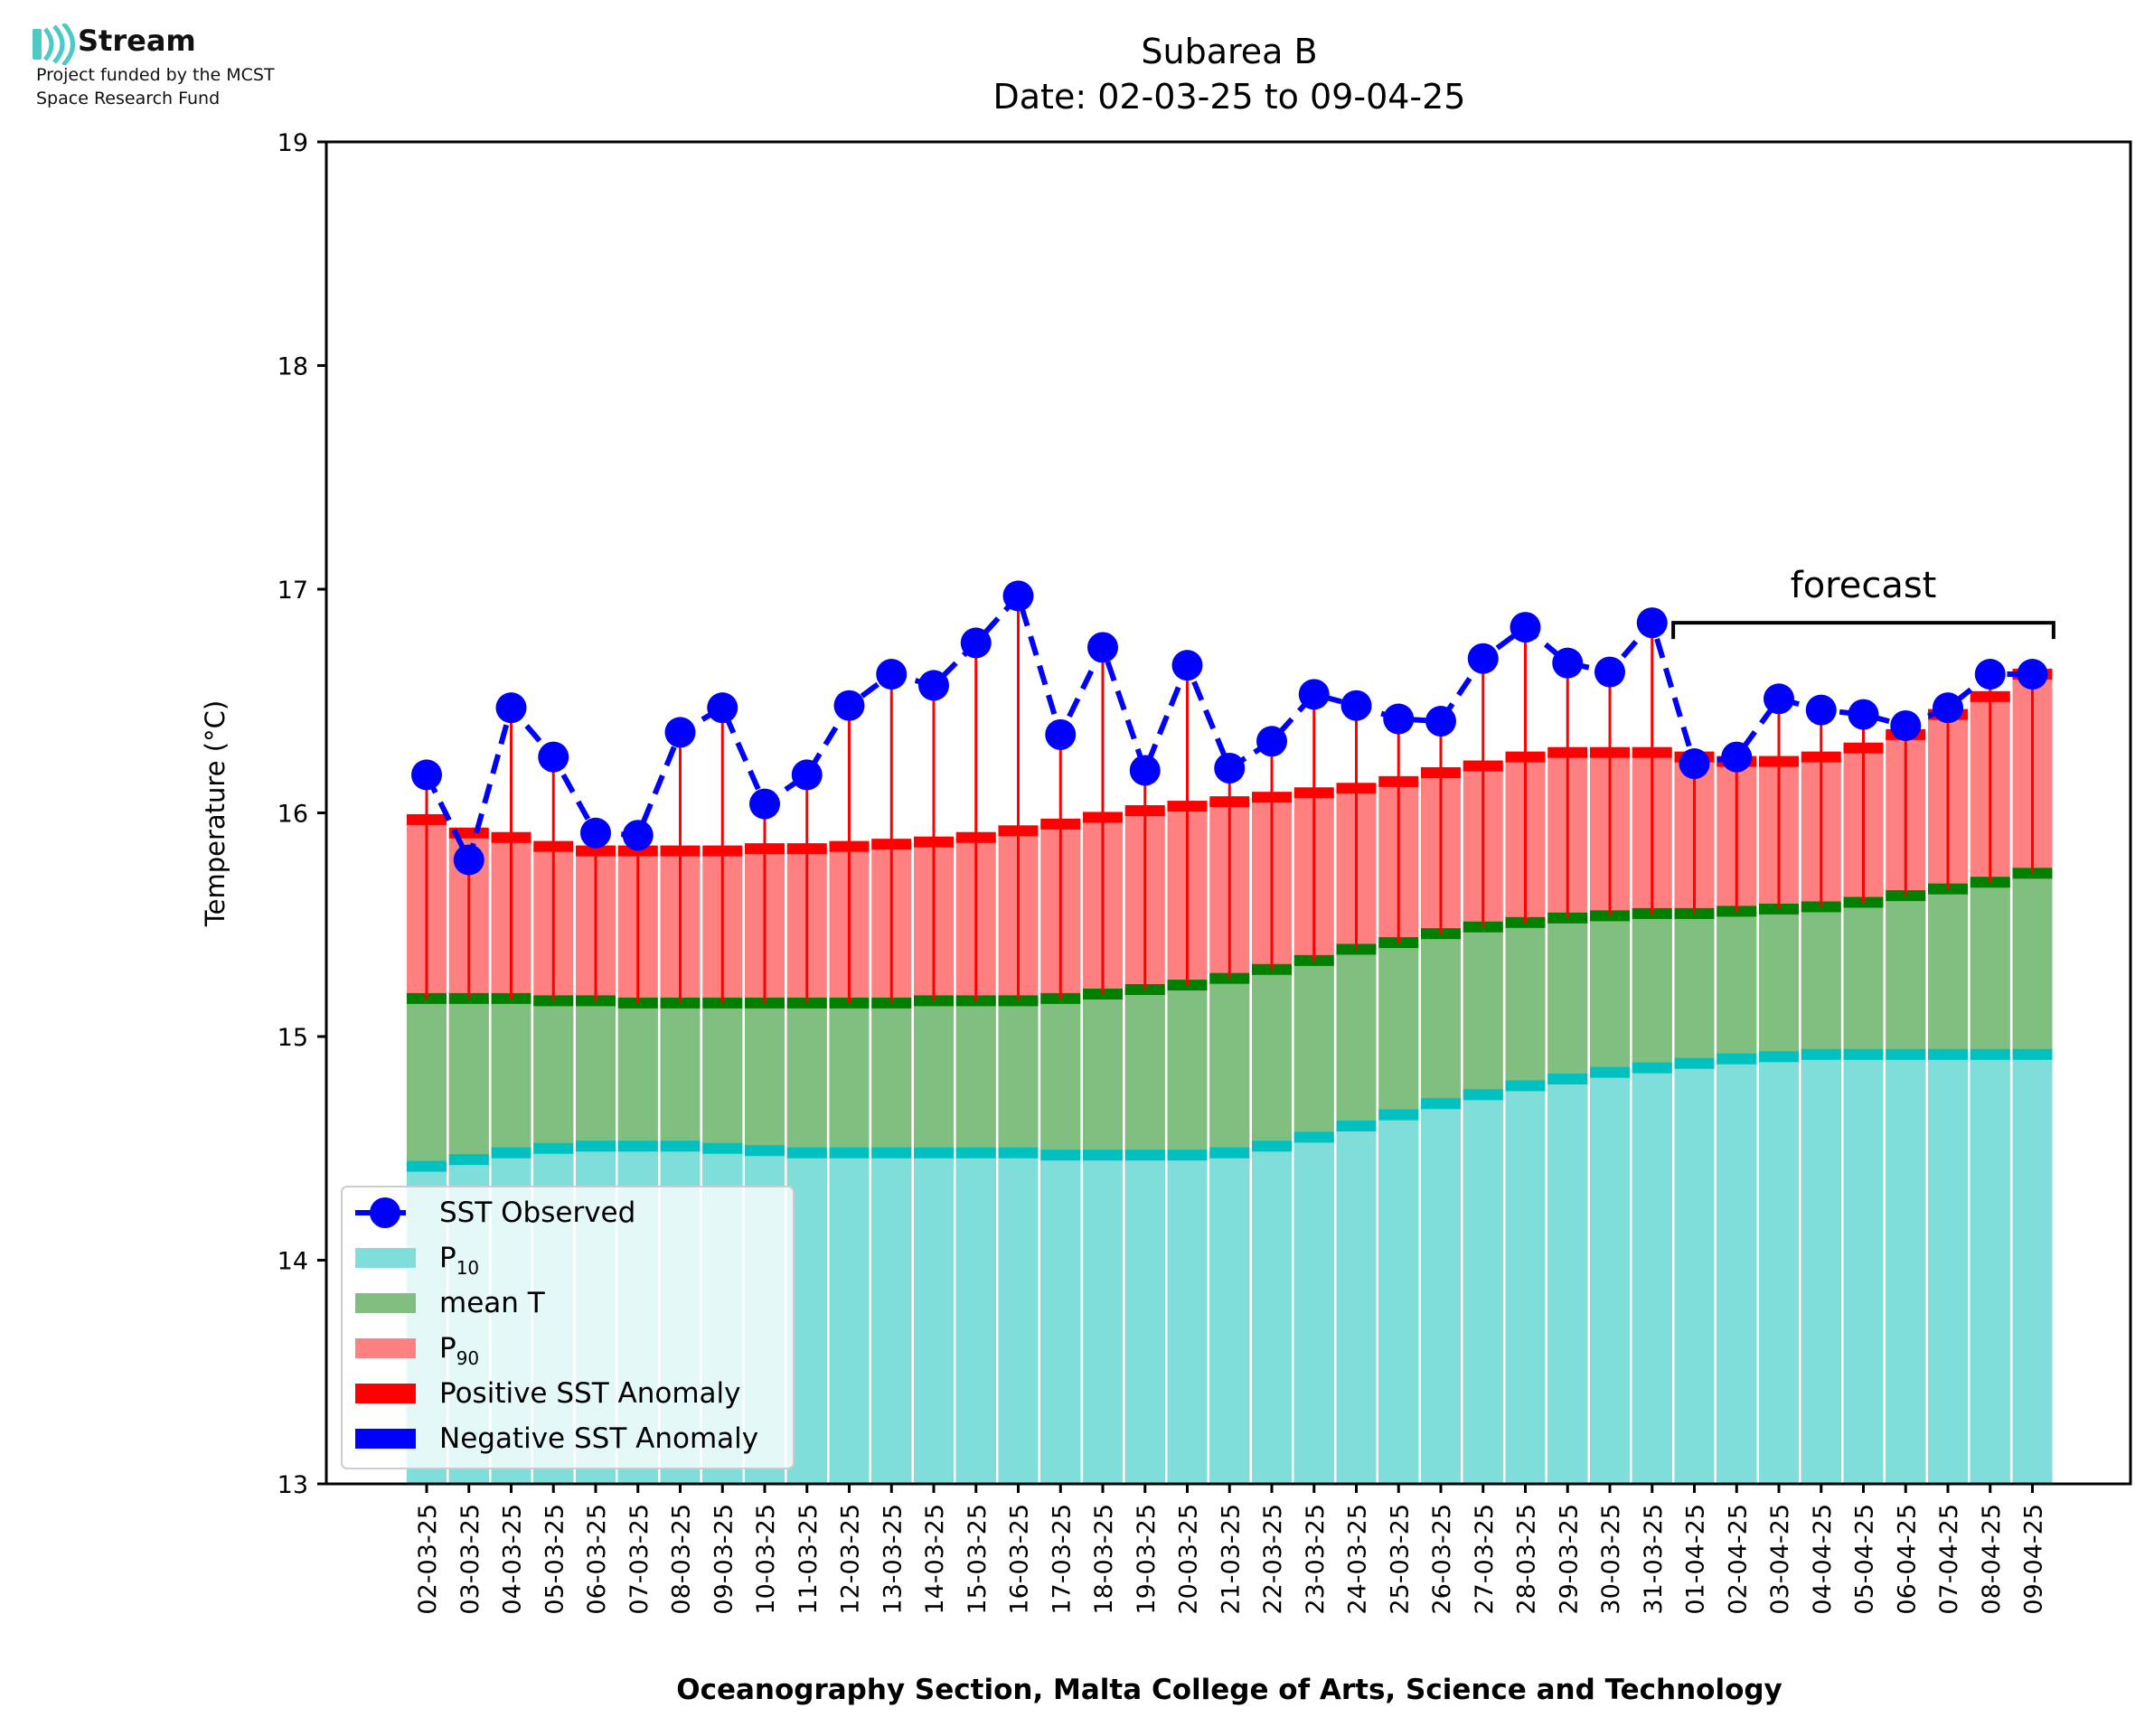 Image resolution: width=2154 pixels, height=1736 pixels. Describe the element at coordinates (1358, 1560) in the screenshot. I see `x-tick-label: 24-03-25` at that location.